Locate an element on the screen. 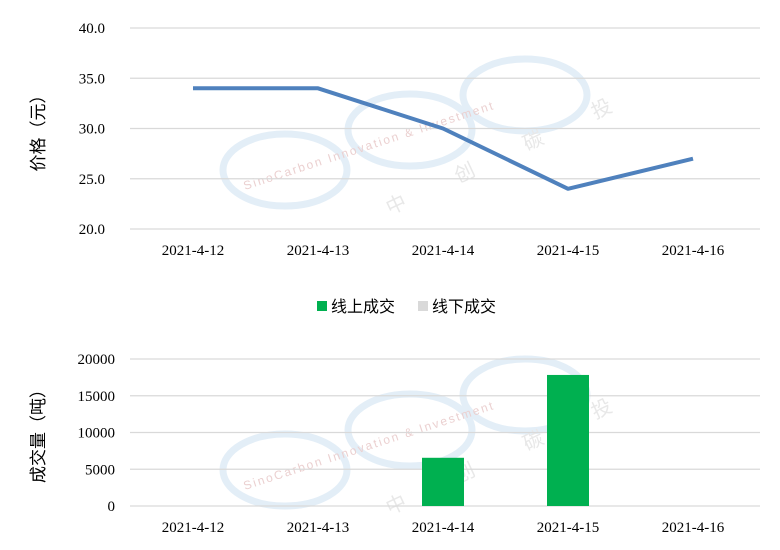 The image size is (780, 550). legend: 线上成交 线下成交 is located at coordinates (406, 307).